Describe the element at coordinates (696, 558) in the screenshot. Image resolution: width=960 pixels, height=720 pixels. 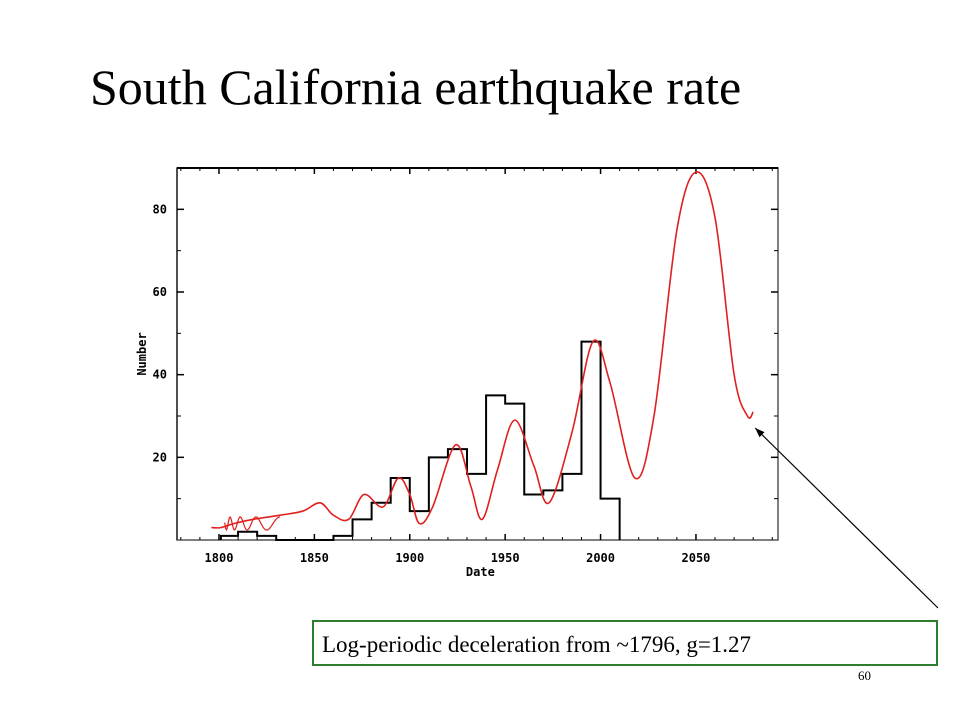
I see `x-tick-label-2050: 2050` at that location.